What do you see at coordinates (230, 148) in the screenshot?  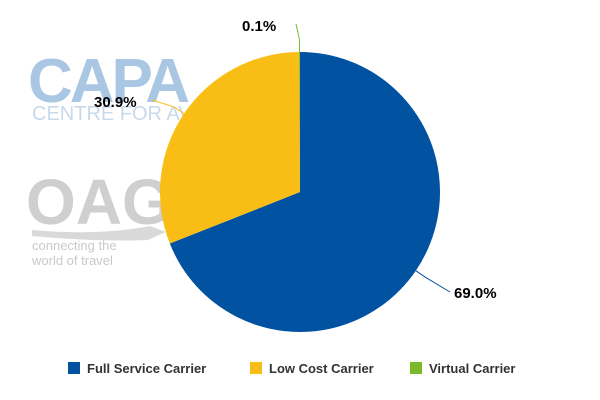 I see `pie-slice-low-cost` at bounding box center [230, 148].